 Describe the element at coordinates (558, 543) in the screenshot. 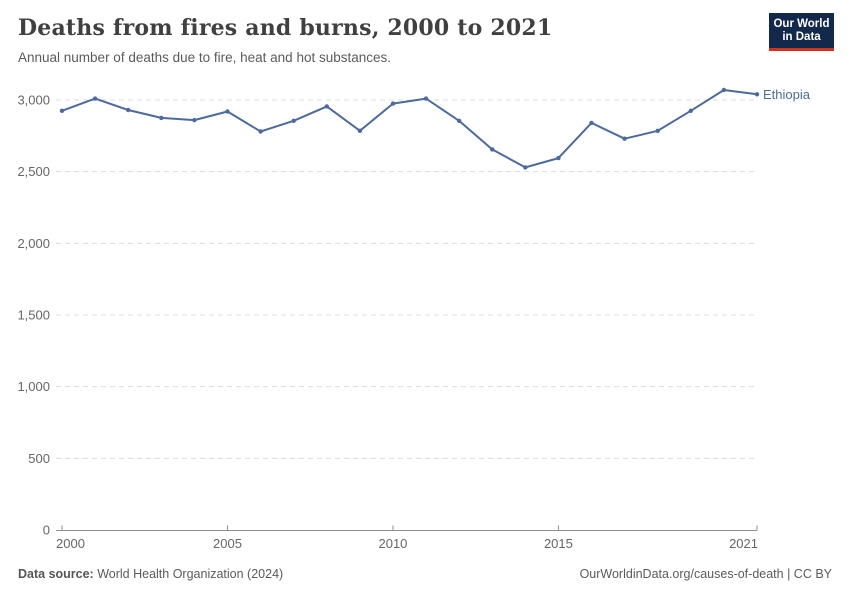

I see `x-tick-label-2015: 2015` at that location.